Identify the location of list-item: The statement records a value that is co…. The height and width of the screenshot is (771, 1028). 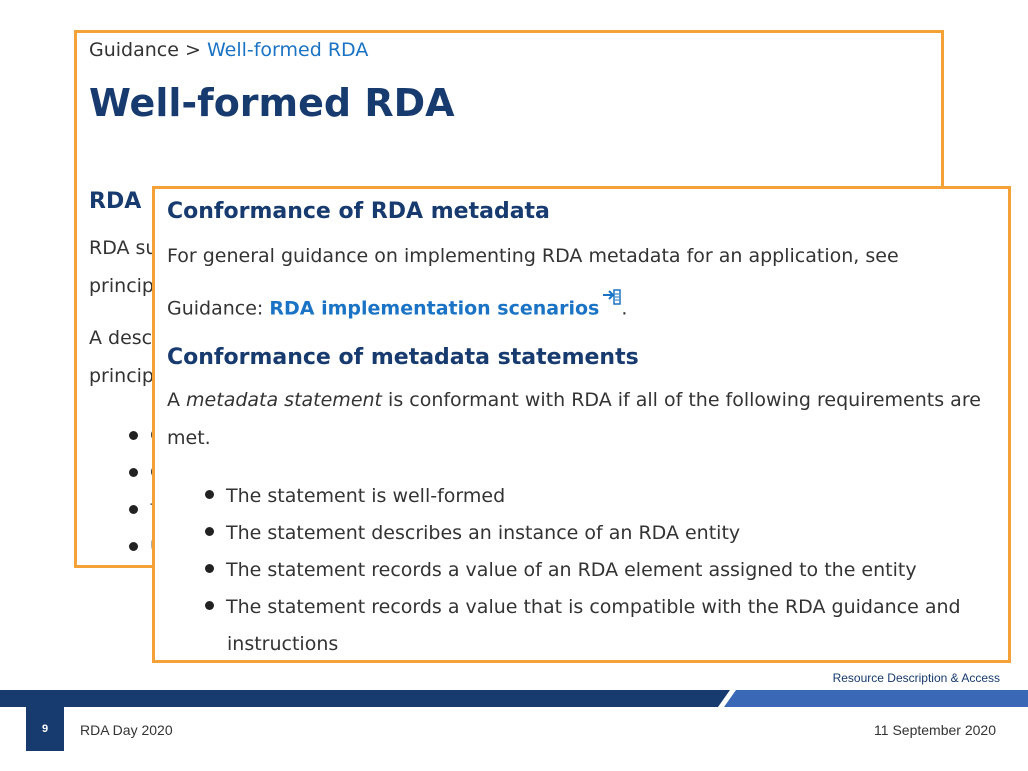
(583, 607).